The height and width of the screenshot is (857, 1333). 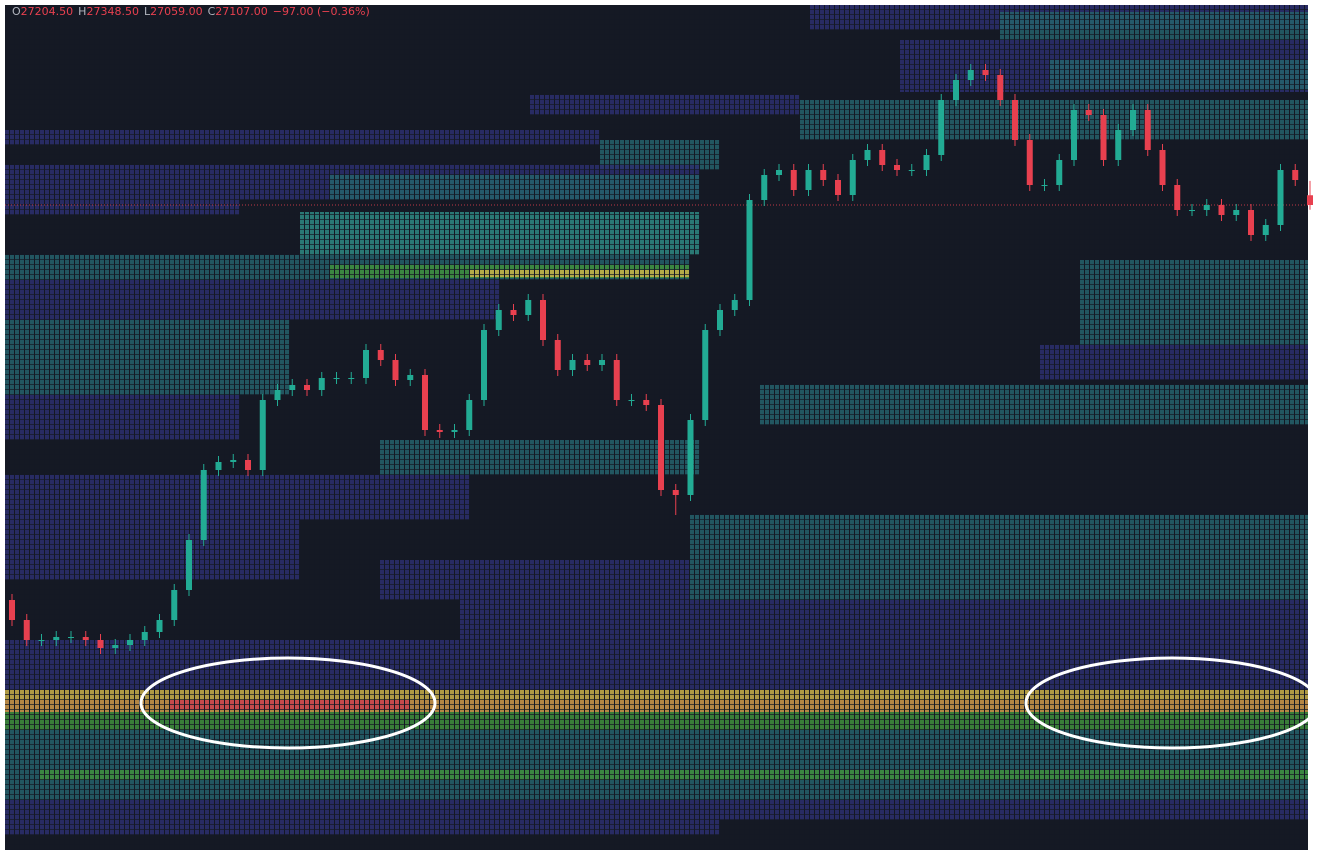 What do you see at coordinates (241, 11) in the screenshot?
I see `ohlc-value: 27107.00` at bounding box center [241, 11].